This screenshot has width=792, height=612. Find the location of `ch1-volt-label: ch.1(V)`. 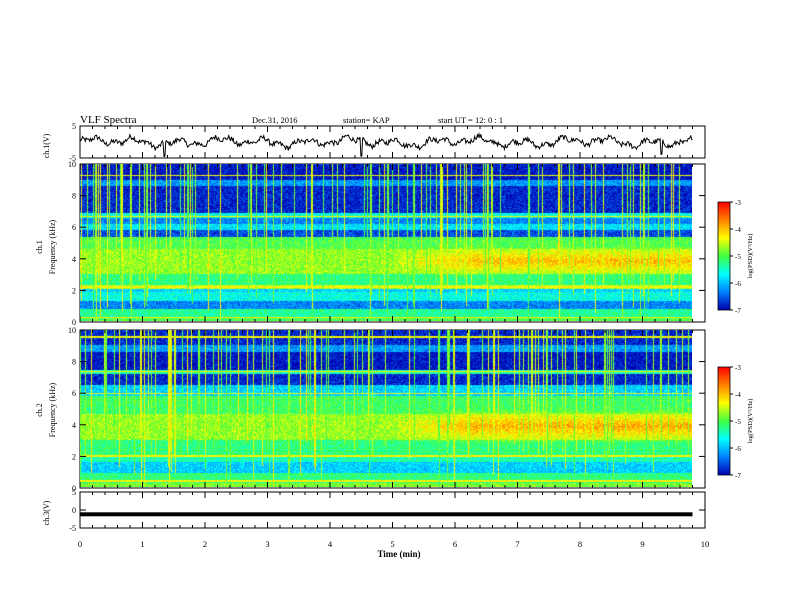

ch1-volt-label: ch.1(V) is located at coordinates (46, 145).